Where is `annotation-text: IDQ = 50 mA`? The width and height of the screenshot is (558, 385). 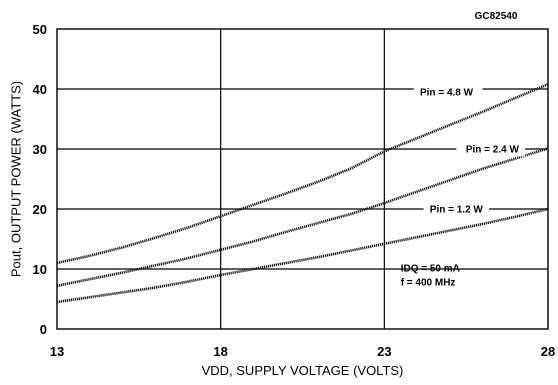 annotation-text: IDQ = 50 mA is located at coordinates (430, 268).